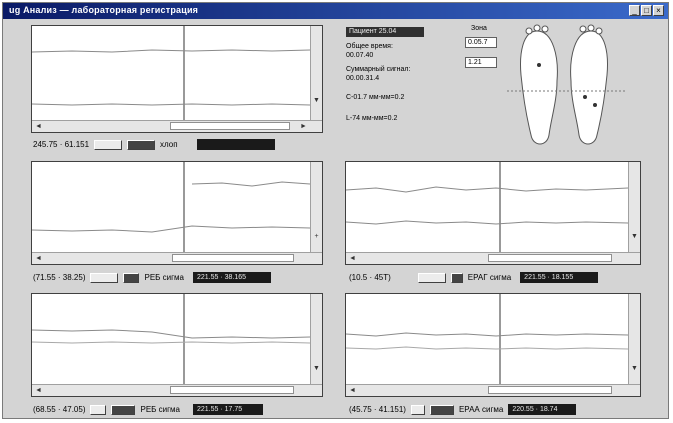 This screenshot has height=423, width=673. Describe the element at coordinates (316, 207) in the screenshot. I see `plot-2-vscroll: +` at that location.